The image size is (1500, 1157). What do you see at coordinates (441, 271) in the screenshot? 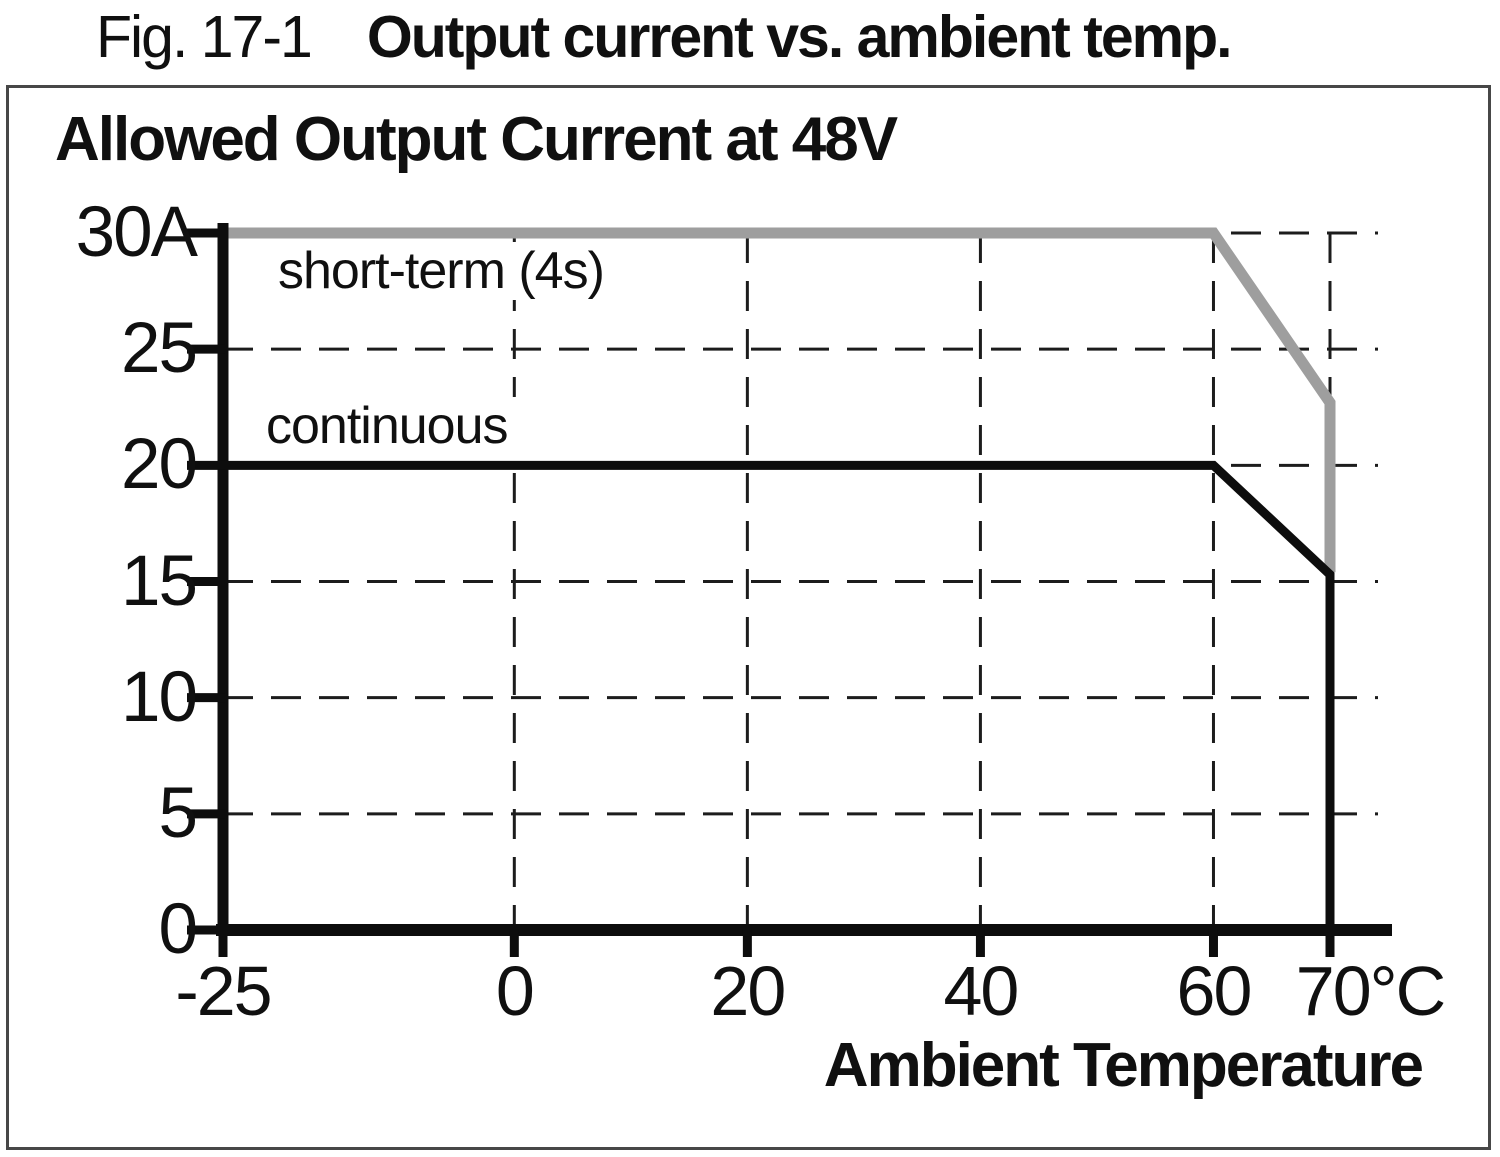
I see `series-label-short-term: short-term (4s)` at bounding box center [441, 271].